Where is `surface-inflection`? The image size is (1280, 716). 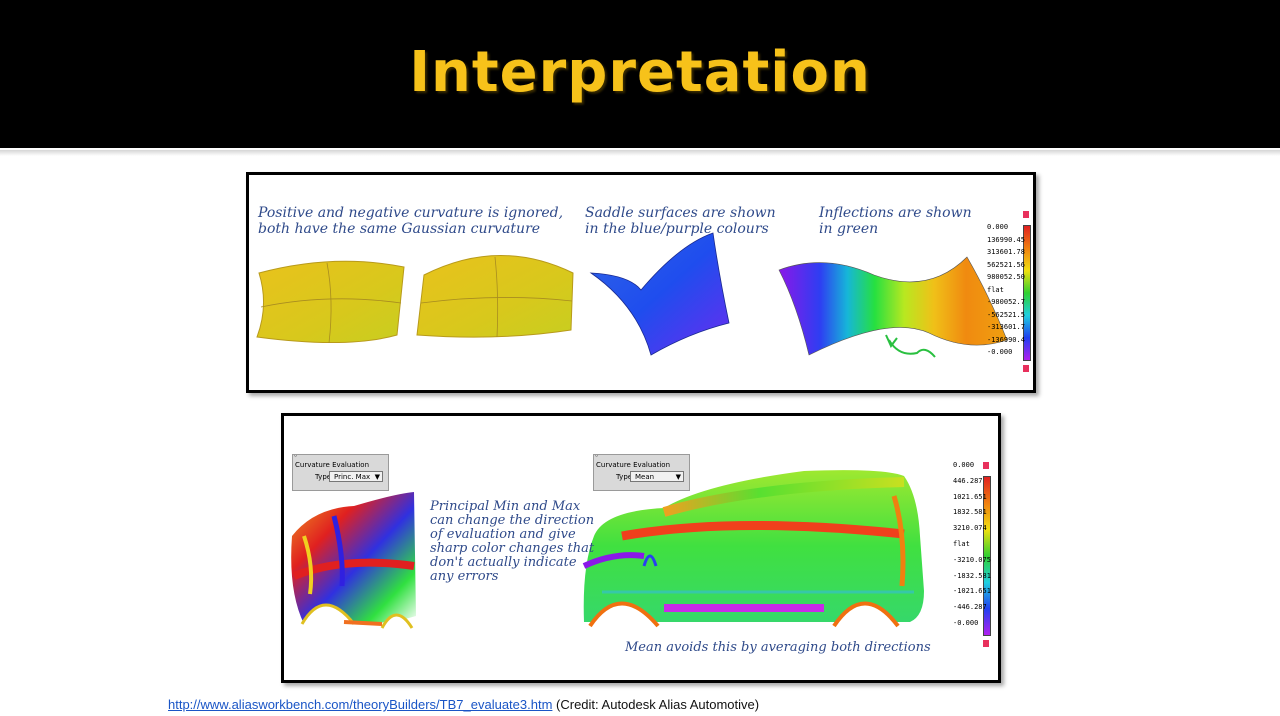
surface-inflection is located at coordinates (893, 307).